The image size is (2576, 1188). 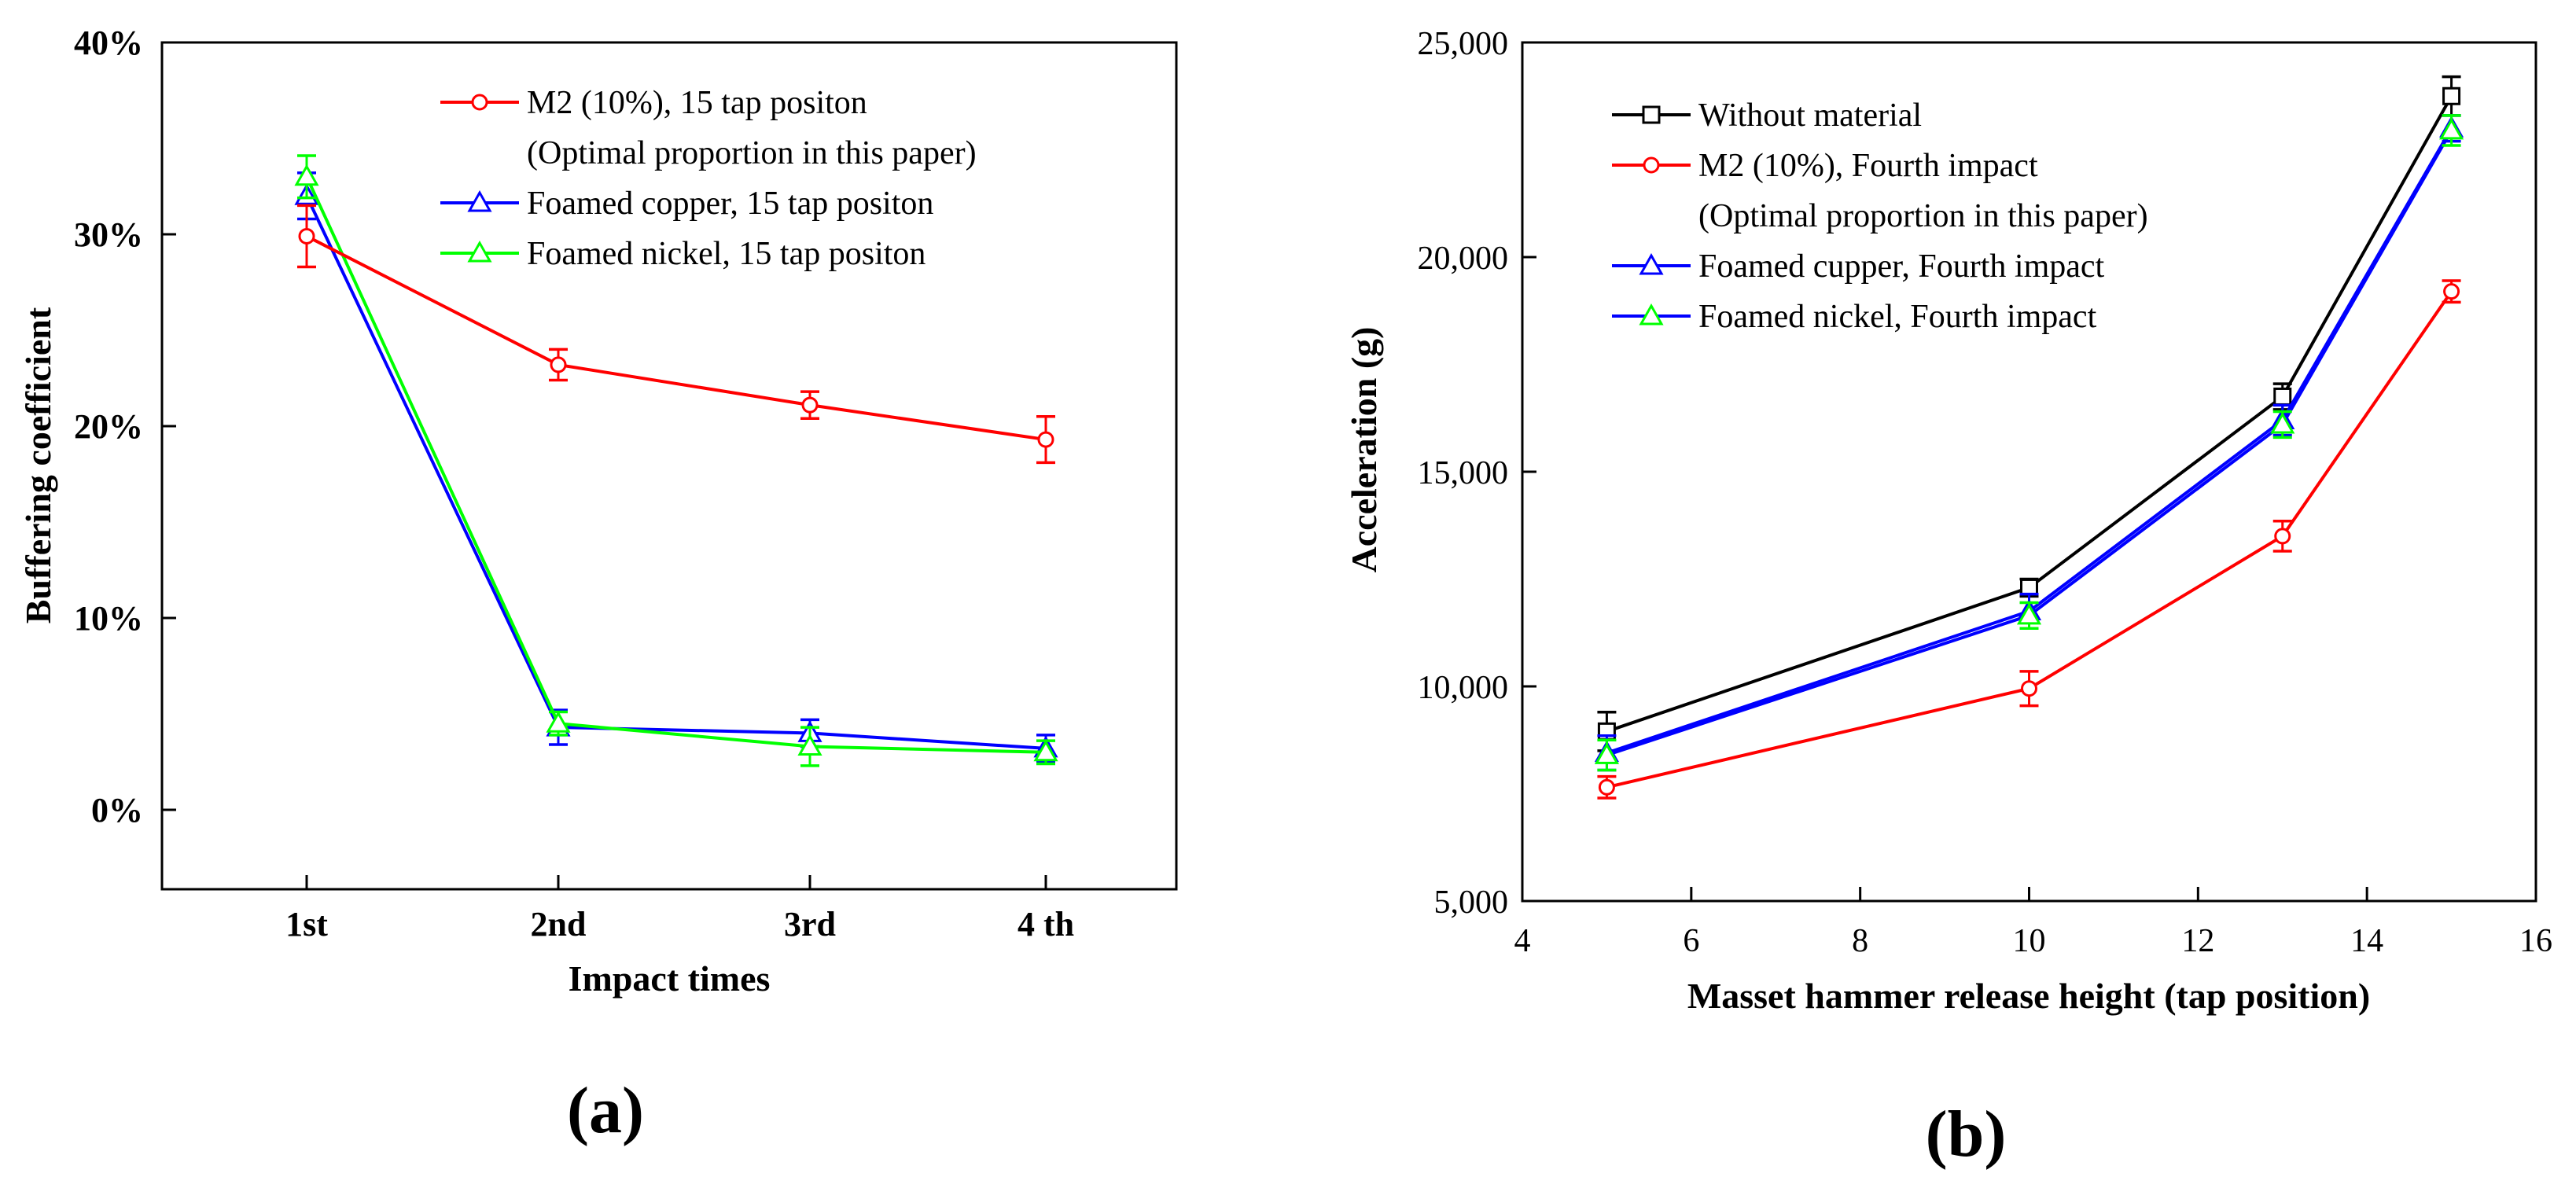 What do you see at coordinates (1897, 317) in the screenshot?
I see `legend-label: Foamed nickel, Fourth impact` at bounding box center [1897, 317].